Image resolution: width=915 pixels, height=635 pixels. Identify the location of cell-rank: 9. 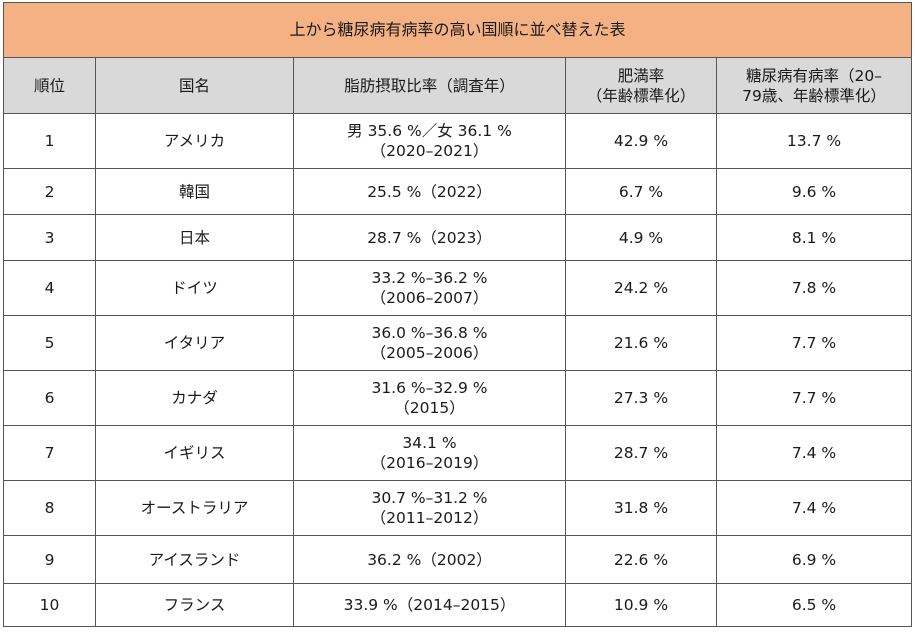
(49, 559).